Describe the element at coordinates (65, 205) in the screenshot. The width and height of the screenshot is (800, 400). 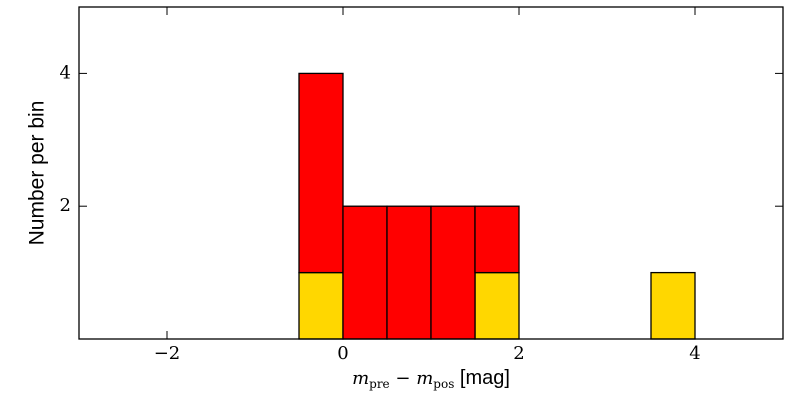
I see `y-tick-label: 2` at that location.